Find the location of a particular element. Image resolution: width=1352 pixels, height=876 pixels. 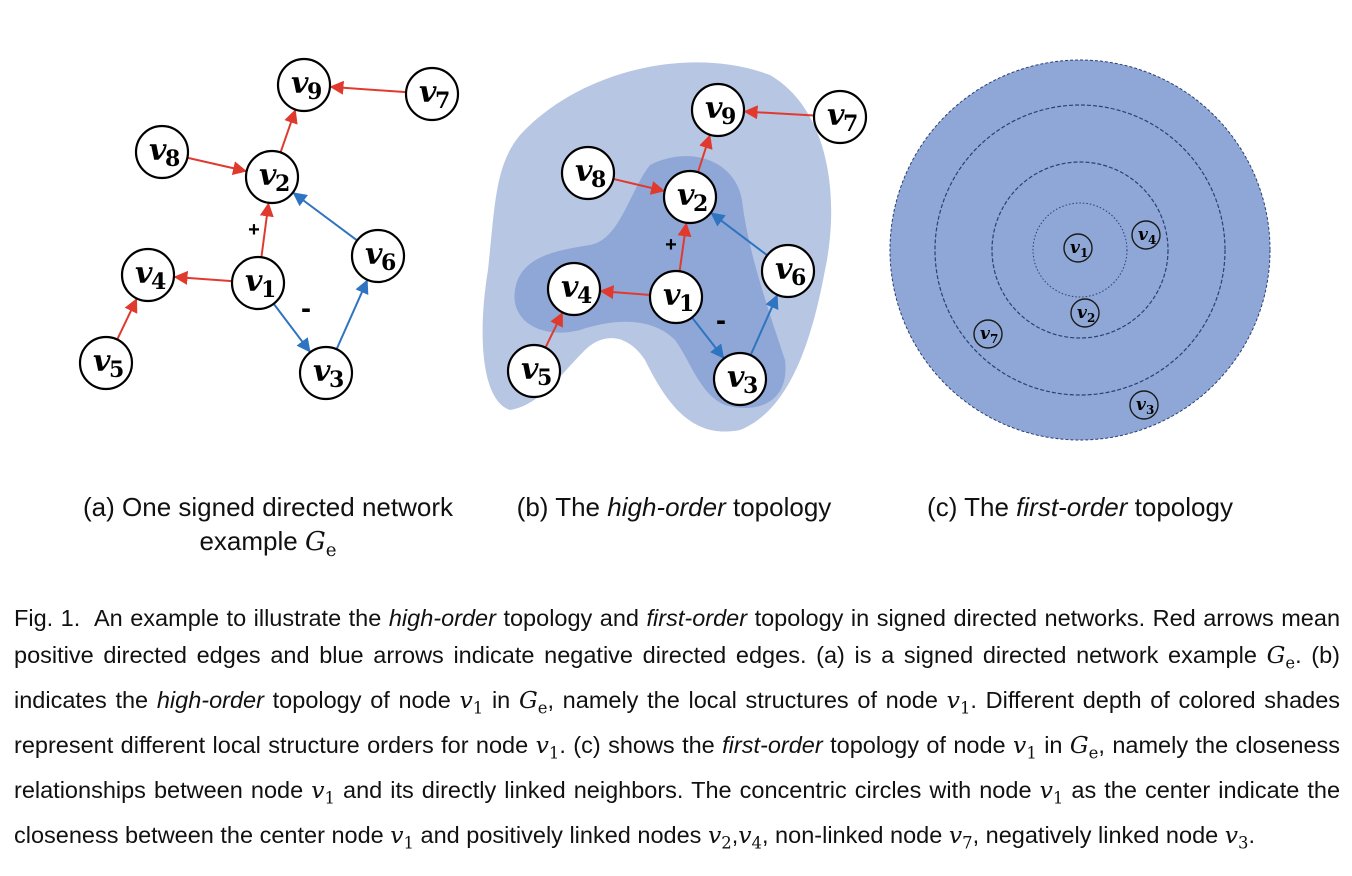

math-v7: v7 is located at coordinates (961, 837).